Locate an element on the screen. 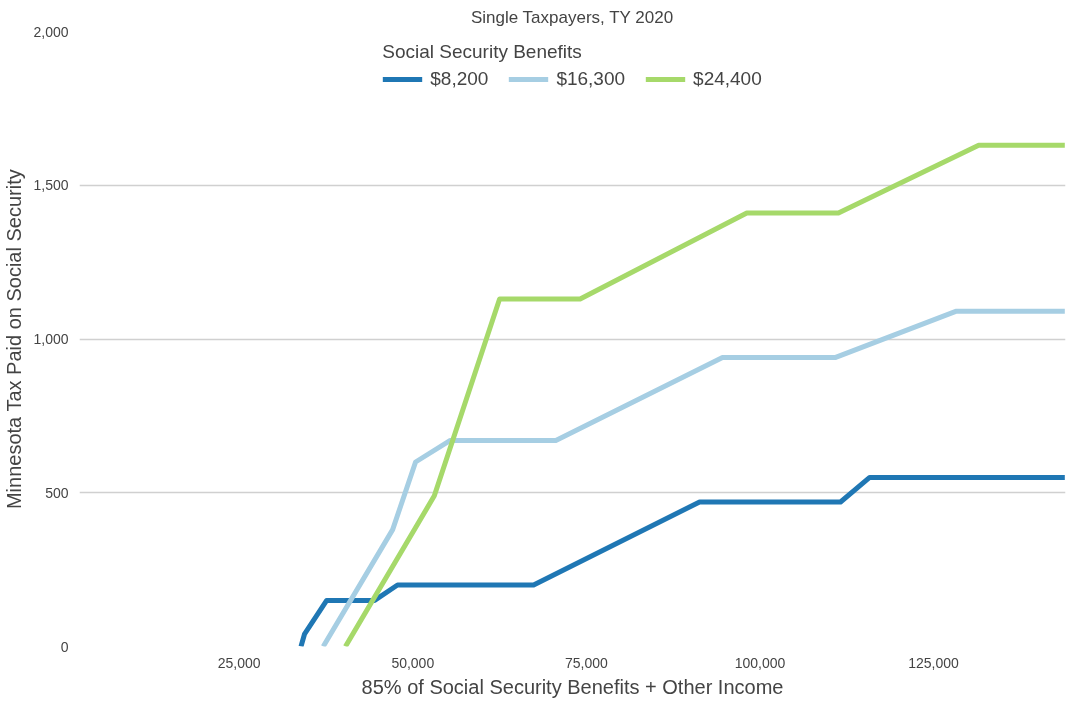 This screenshot has height=710, width=1077. x-tick-label: 50,000 is located at coordinates (413, 662).